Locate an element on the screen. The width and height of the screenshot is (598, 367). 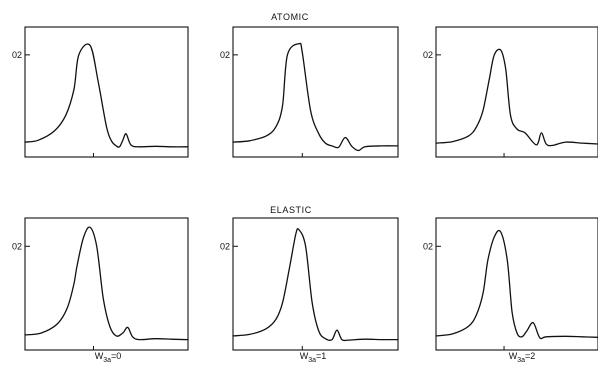
panel-elastic-w1: 02 is located at coordinates (309, 284).